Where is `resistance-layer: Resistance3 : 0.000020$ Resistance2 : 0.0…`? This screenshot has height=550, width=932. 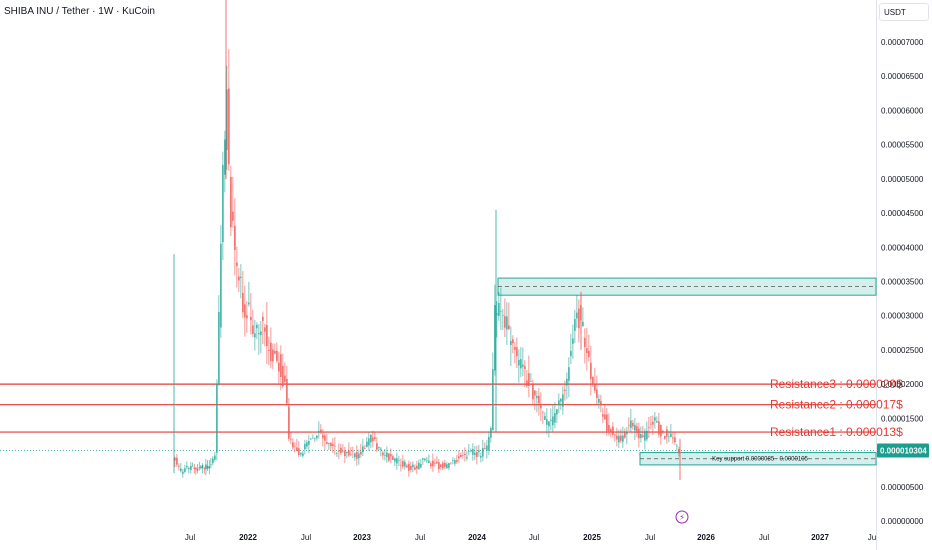 resistance-layer: Resistance3 : 0.000020$ Resistance2 : 0.0… is located at coordinates (451, 414).